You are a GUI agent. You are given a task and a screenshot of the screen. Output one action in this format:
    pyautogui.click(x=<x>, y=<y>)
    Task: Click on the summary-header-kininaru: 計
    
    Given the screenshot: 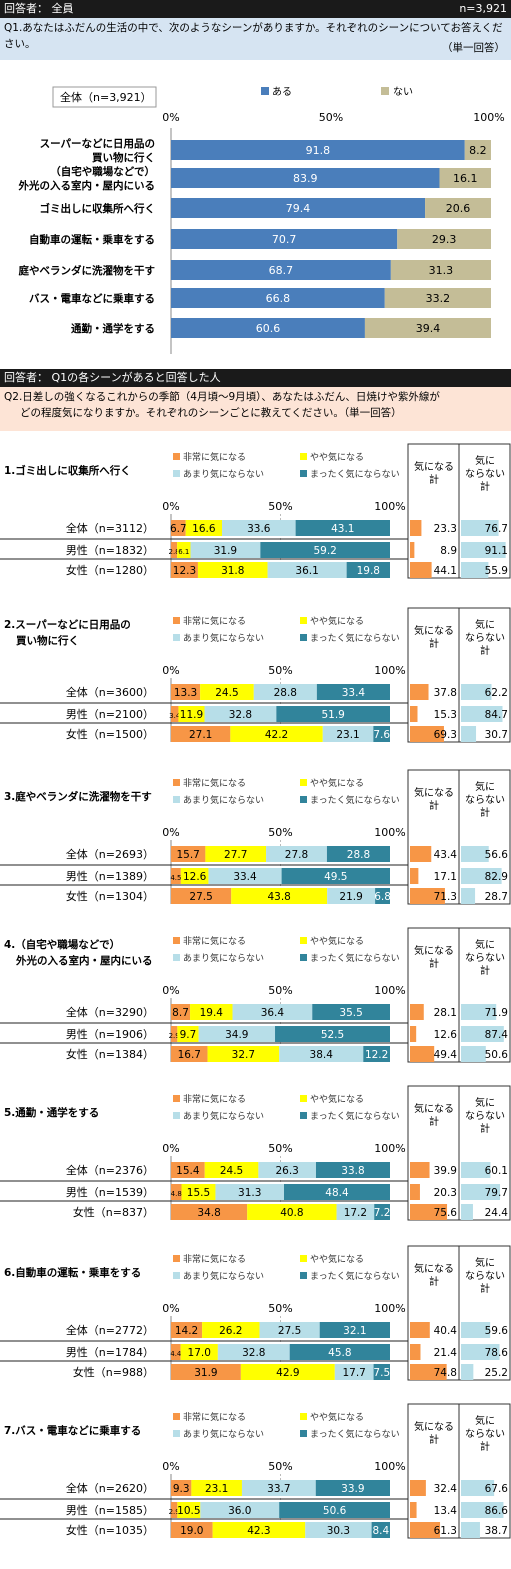 What is the action you would take?
    pyautogui.click(x=434, y=1281)
    